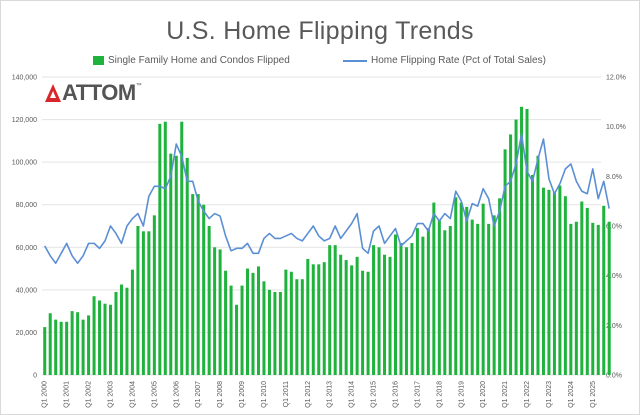 This screenshot has height=415, width=640. Describe the element at coordinates (593, 394) in the screenshot. I see `x-tick-label: Q1 2025` at that location.